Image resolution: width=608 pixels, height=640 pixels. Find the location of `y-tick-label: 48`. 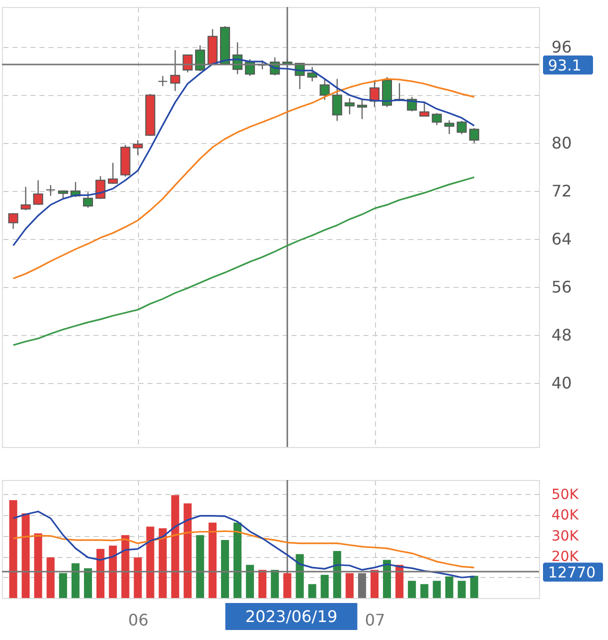

y-tick-label: 48 is located at coordinates (562, 334).